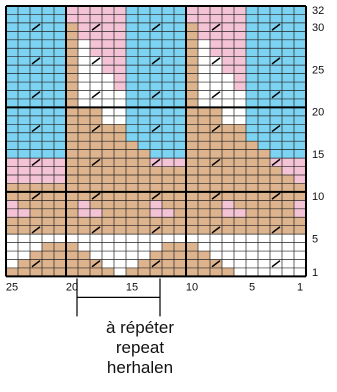 Image resolution: width=337 pixels, height=392 pixels. Describe the element at coordinates (300, 287) in the screenshot. I see `column-label: 1` at that location.